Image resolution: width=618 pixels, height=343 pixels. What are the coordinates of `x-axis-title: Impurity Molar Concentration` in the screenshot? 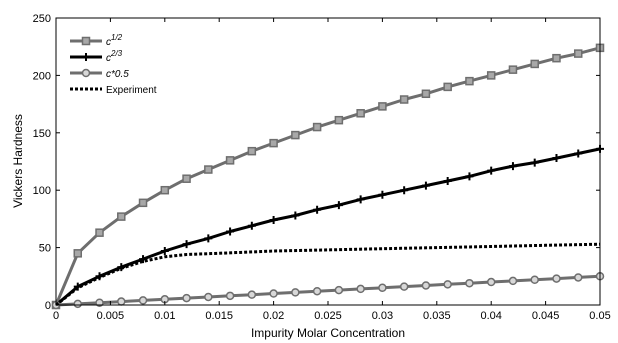 It's located at (328, 333).